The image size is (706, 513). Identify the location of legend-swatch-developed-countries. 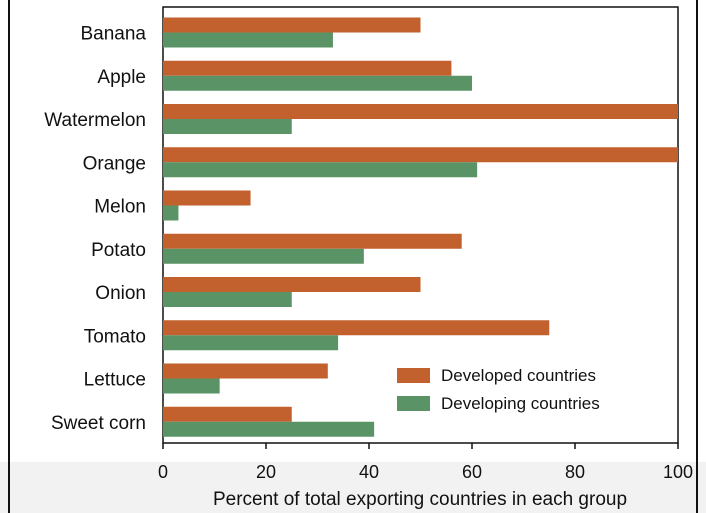
(413, 375).